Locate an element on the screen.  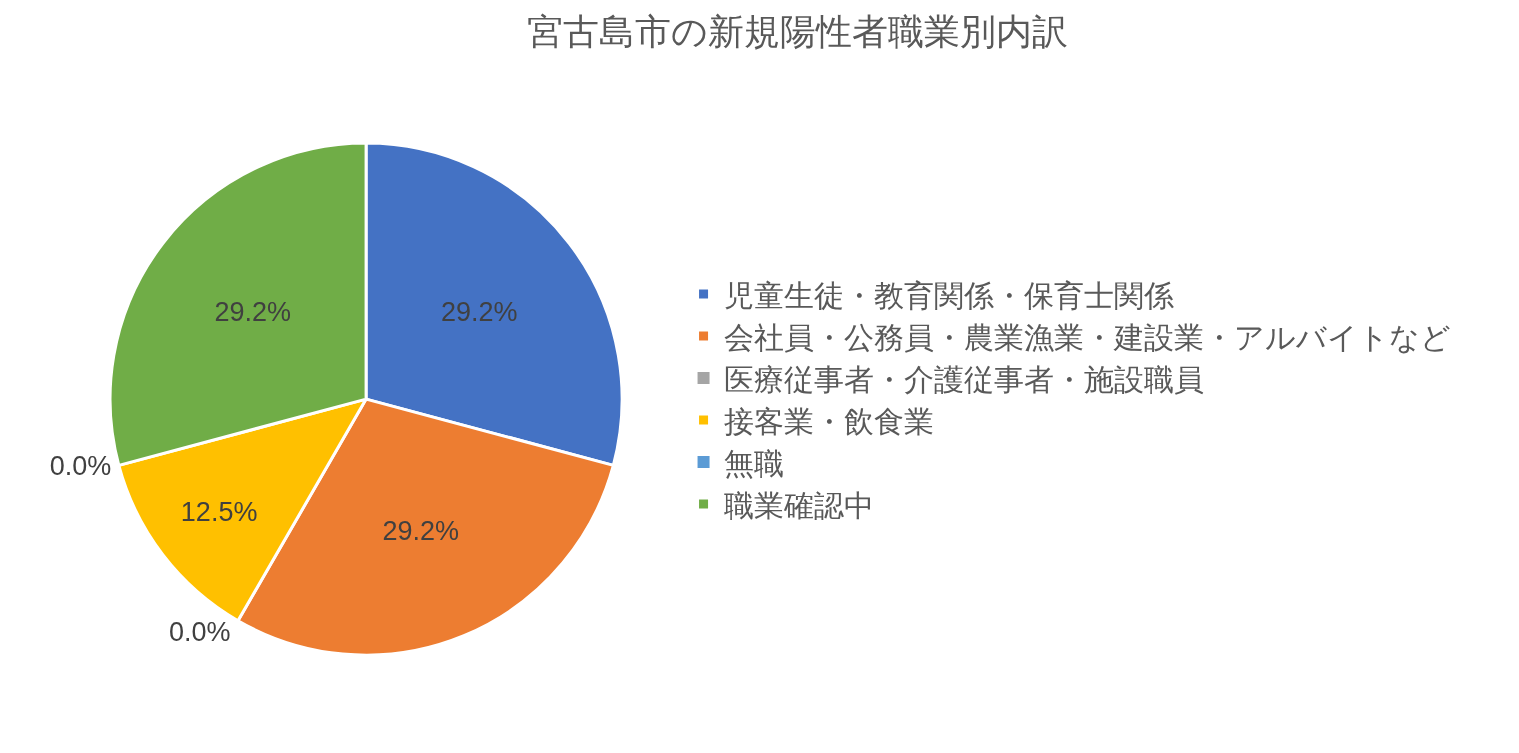
legend-label: 無職 is located at coordinates (753, 463).